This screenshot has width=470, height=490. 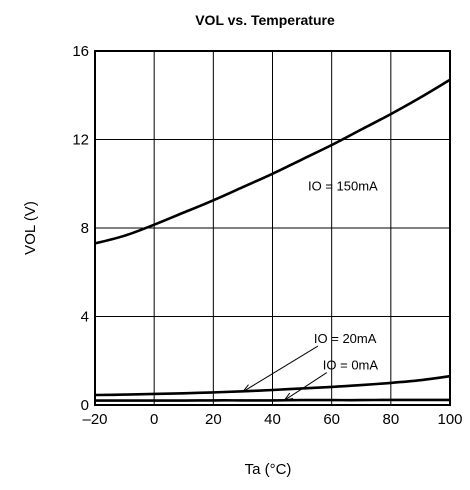 I want to click on x-tick-label: 20, so click(x=213, y=419).